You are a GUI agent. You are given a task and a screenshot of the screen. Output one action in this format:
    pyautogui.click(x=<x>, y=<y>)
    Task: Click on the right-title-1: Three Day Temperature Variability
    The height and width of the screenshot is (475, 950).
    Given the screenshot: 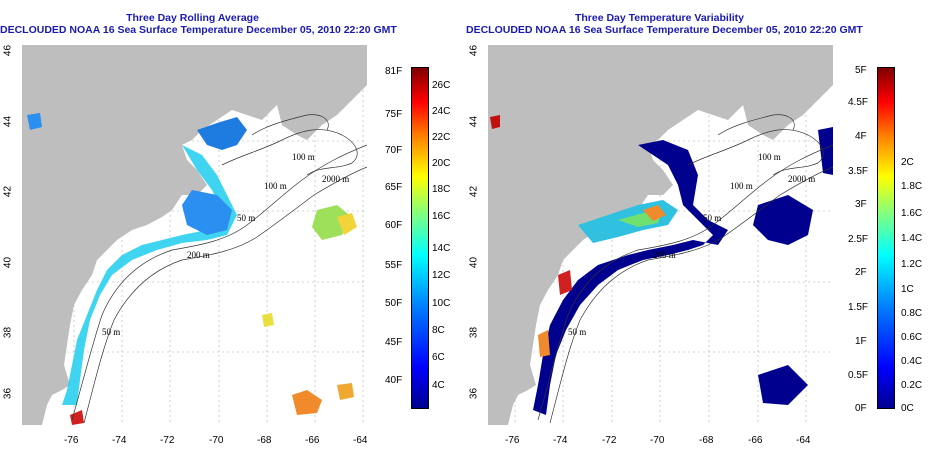 What is the action you would take?
    pyautogui.click(x=659, y=18)
    